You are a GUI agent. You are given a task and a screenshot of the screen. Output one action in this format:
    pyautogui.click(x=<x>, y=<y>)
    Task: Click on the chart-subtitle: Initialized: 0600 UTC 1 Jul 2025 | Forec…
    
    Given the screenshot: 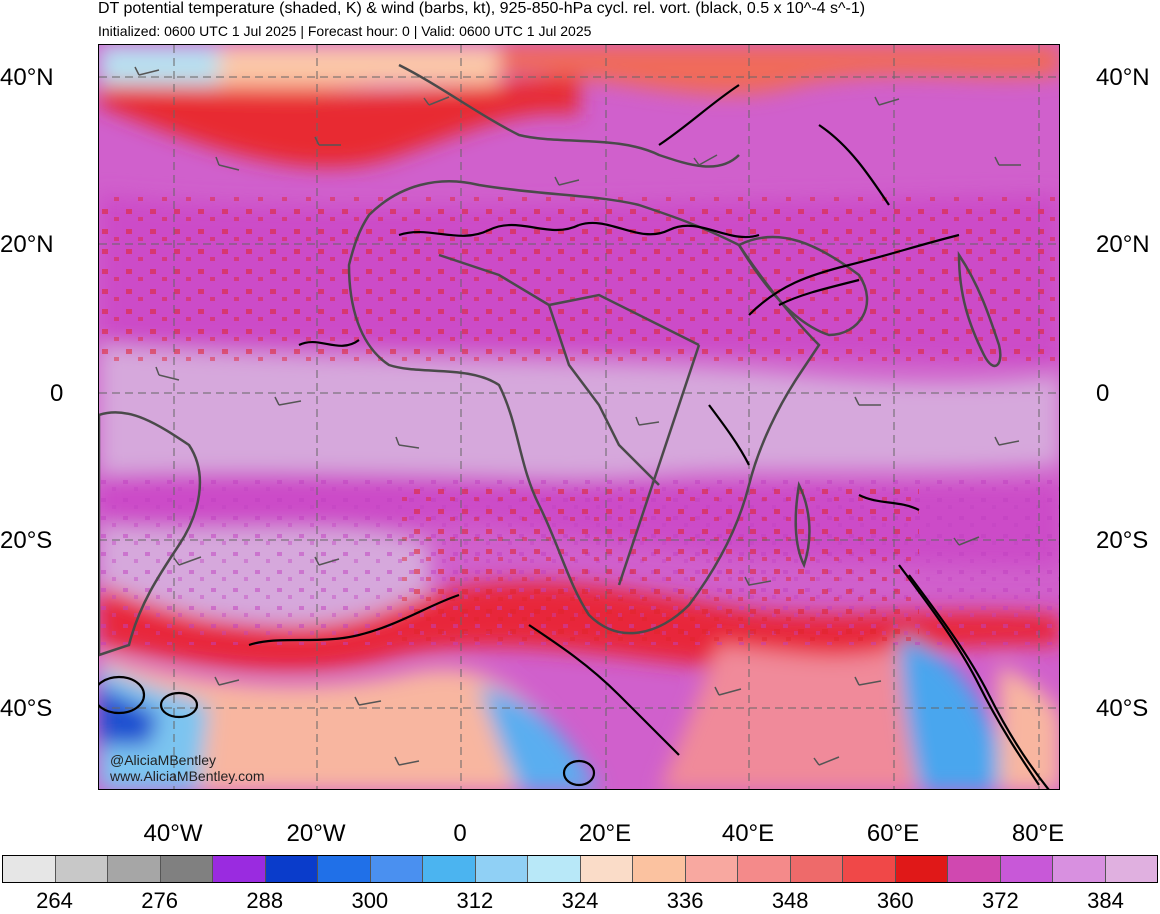 What is the action you would take?
    pyautogui.click(x=345, y=31)
    